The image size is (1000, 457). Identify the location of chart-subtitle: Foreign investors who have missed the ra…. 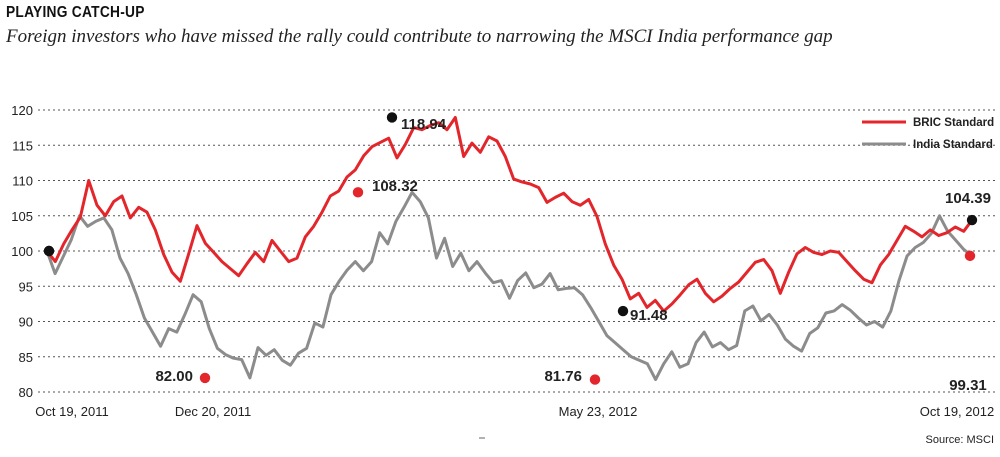
(419, 36).